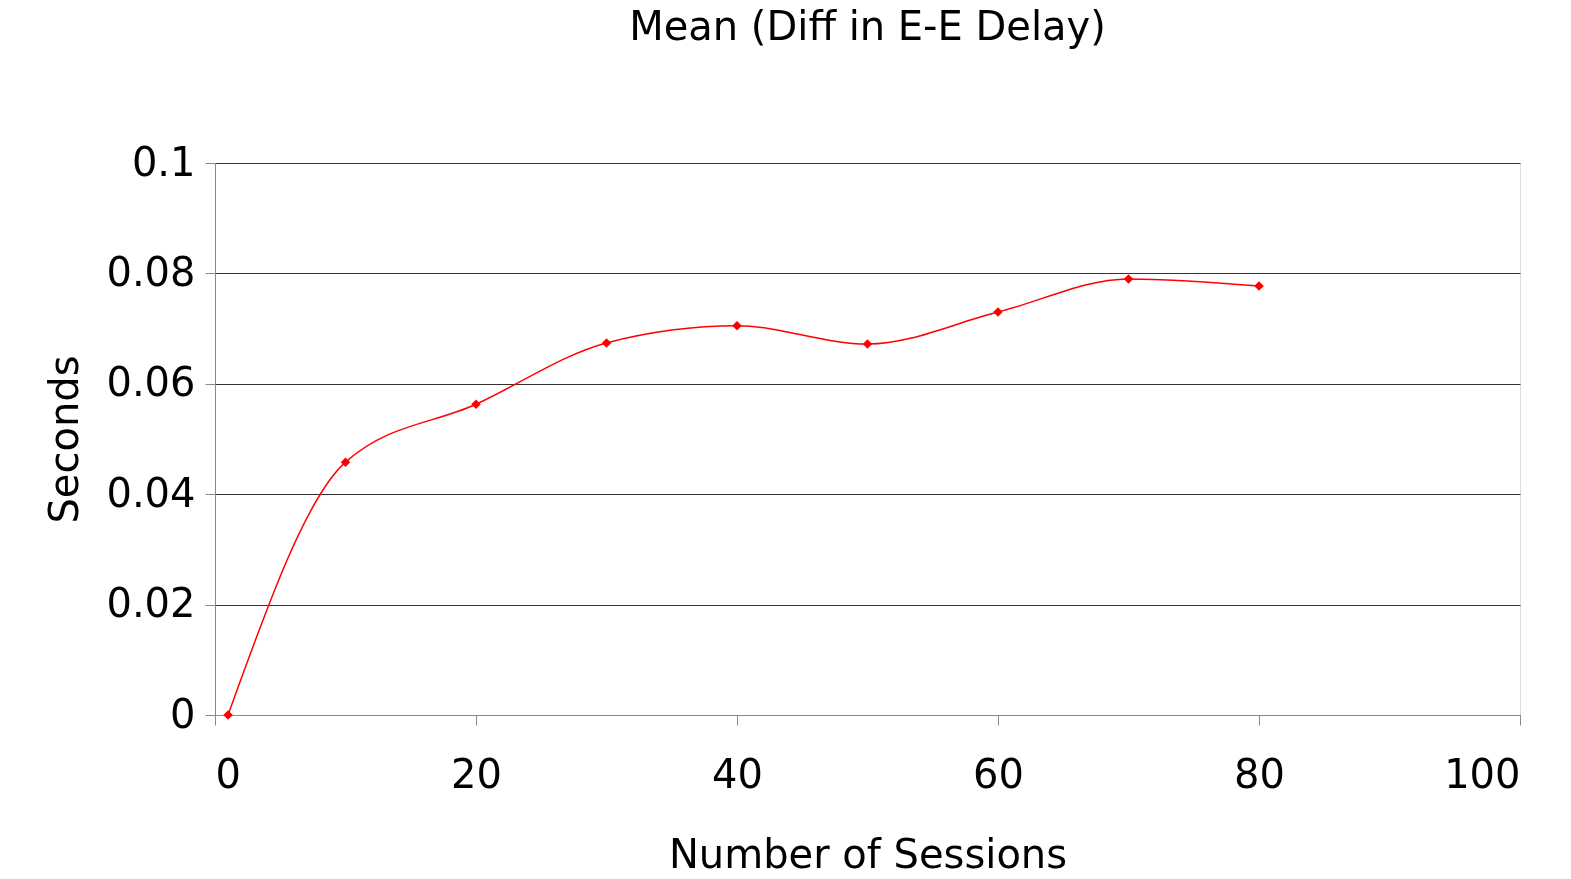 The width and height of the screenshot is (1571, 879). Describe the element at coordinates (151, 492) in the screenshot. I see `y-tick-label: 0.04` at that location.